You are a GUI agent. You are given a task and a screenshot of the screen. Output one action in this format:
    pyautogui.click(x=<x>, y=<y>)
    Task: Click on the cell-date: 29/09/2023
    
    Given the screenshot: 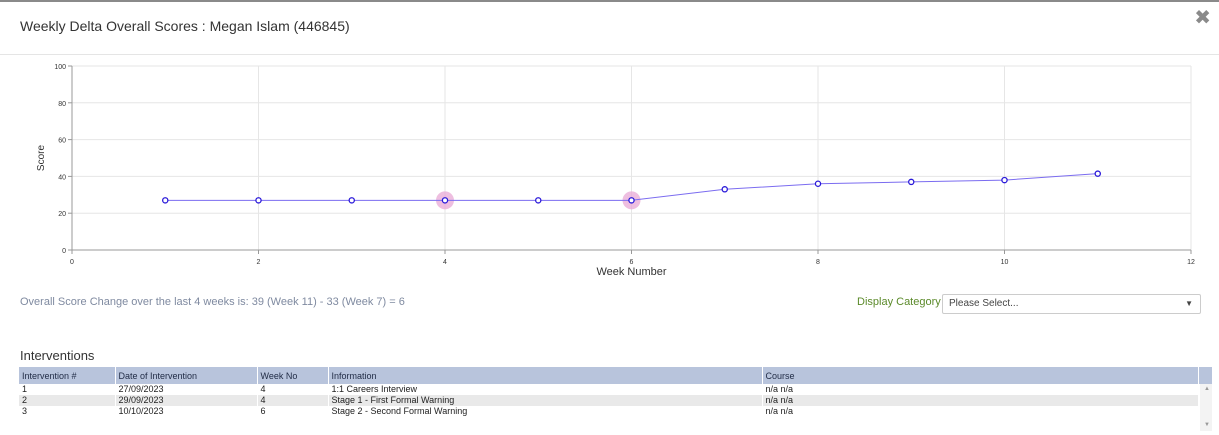 What is the action you would take?
    pyautogui.click(x=186, y=400)
    